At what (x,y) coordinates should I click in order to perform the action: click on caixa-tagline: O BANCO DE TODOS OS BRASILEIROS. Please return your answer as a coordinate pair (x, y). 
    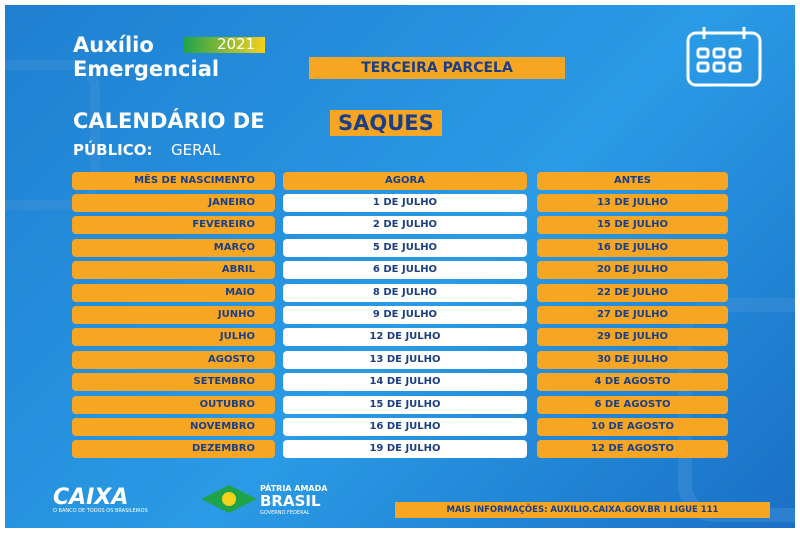
    Looking at the image, I should click on (100, 511).